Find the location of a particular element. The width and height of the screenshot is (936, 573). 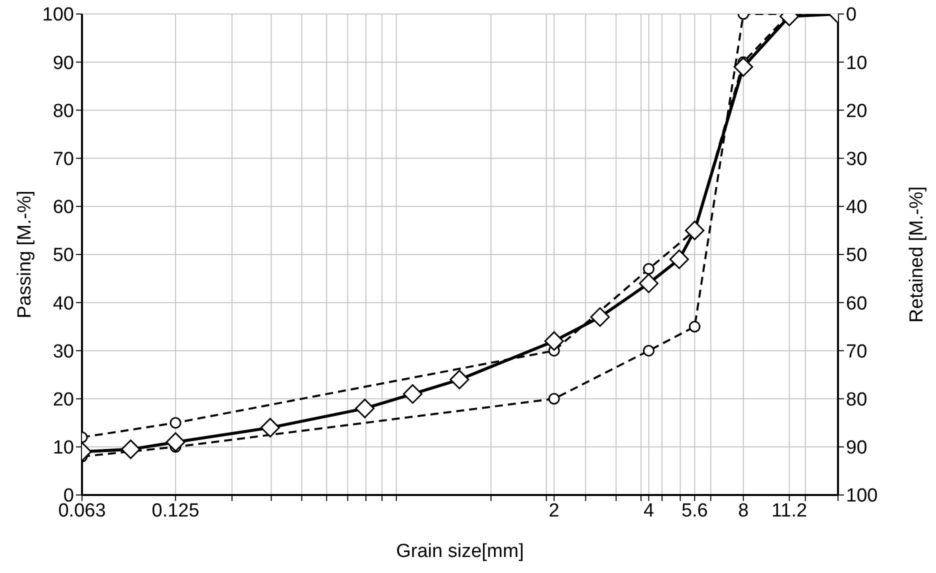

y-axis-title: Passing [M.-%] is located at coordinates (25, 254).